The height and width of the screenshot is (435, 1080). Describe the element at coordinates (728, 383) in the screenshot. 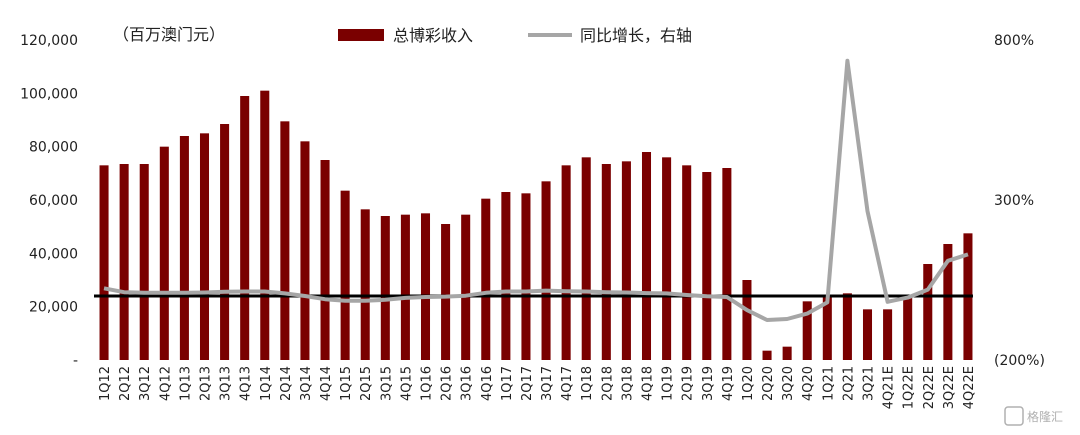

I see `x-tick-label: 4Q19` at that location.